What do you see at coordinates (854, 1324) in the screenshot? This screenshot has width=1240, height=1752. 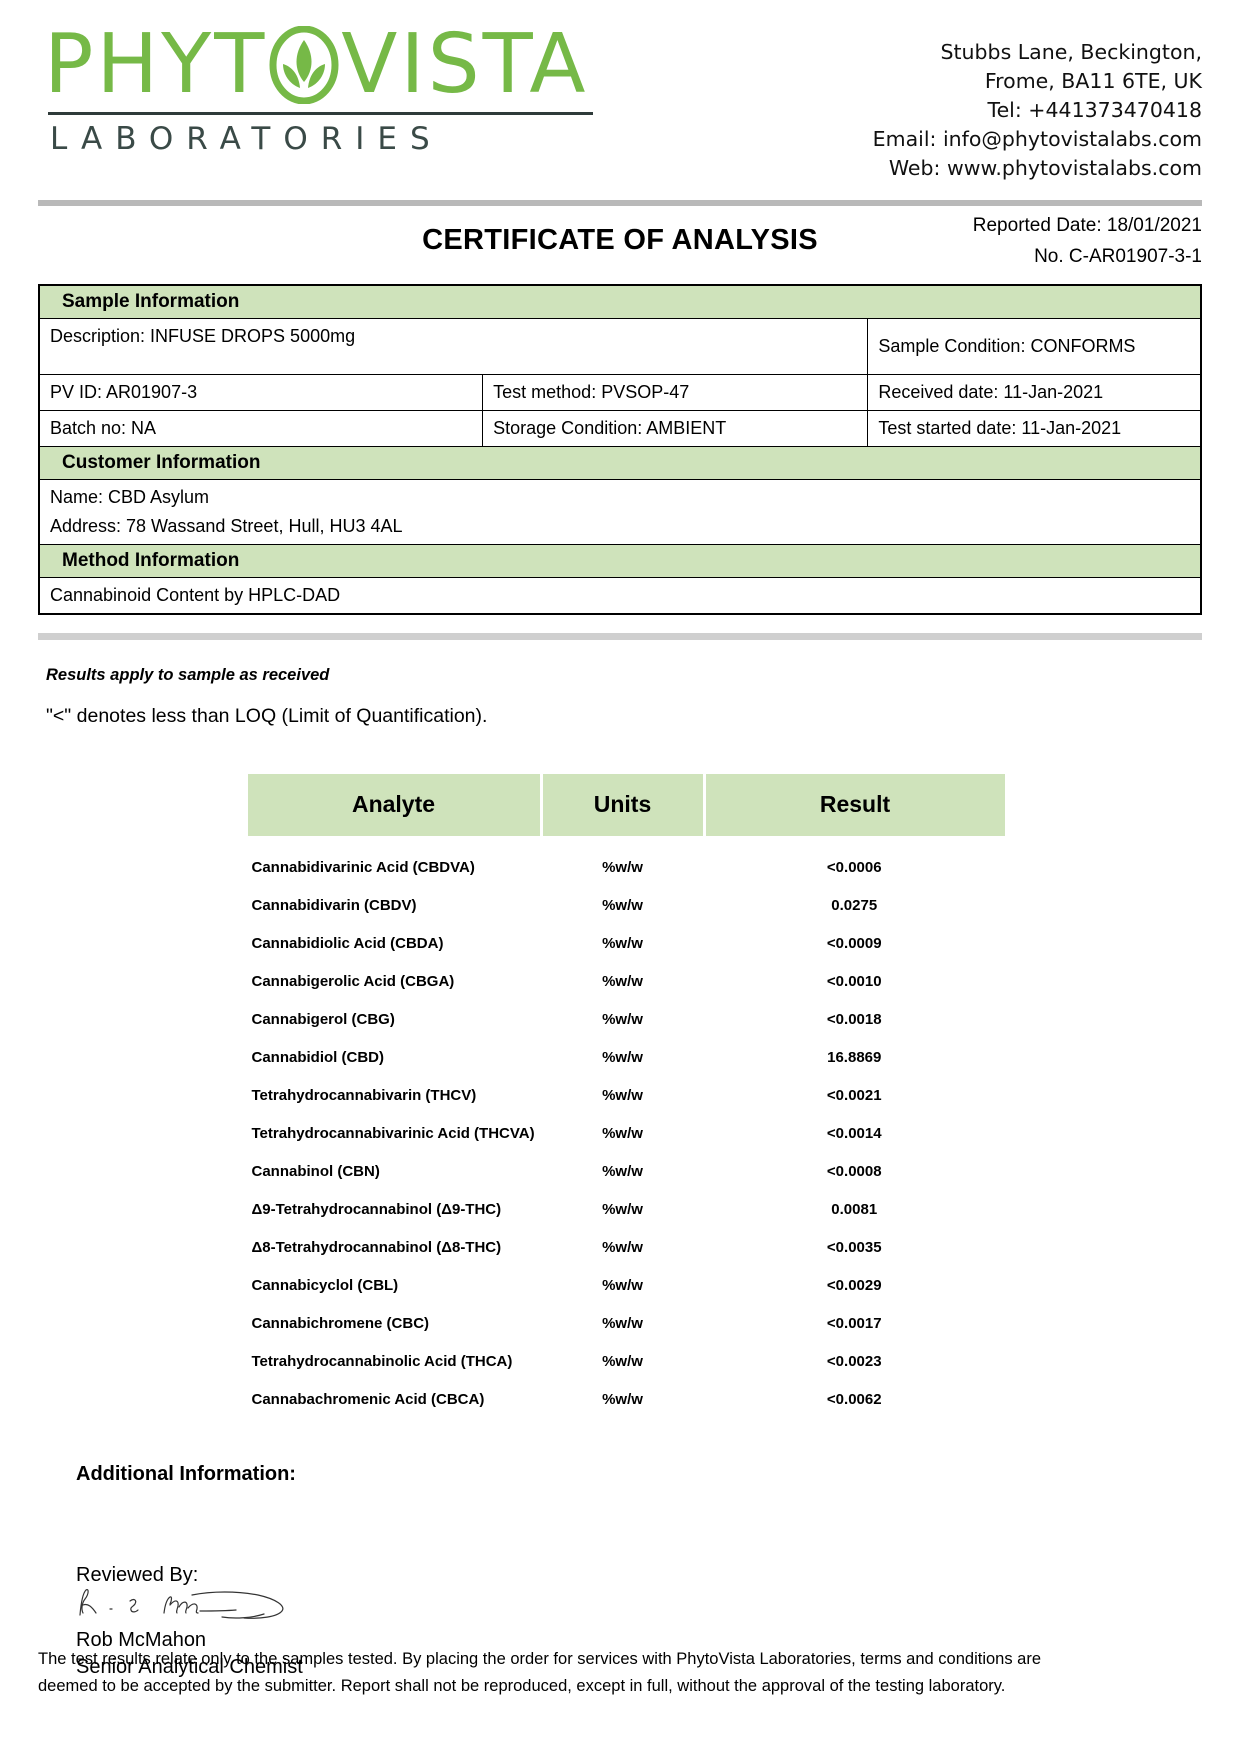 I see `analyte-result: <0.0017` at bounding box center [854, 1324].